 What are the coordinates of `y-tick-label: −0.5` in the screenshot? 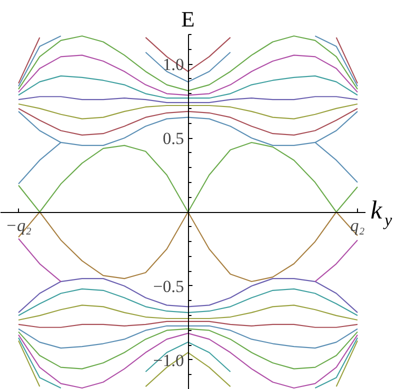 It's located at (168, 286).